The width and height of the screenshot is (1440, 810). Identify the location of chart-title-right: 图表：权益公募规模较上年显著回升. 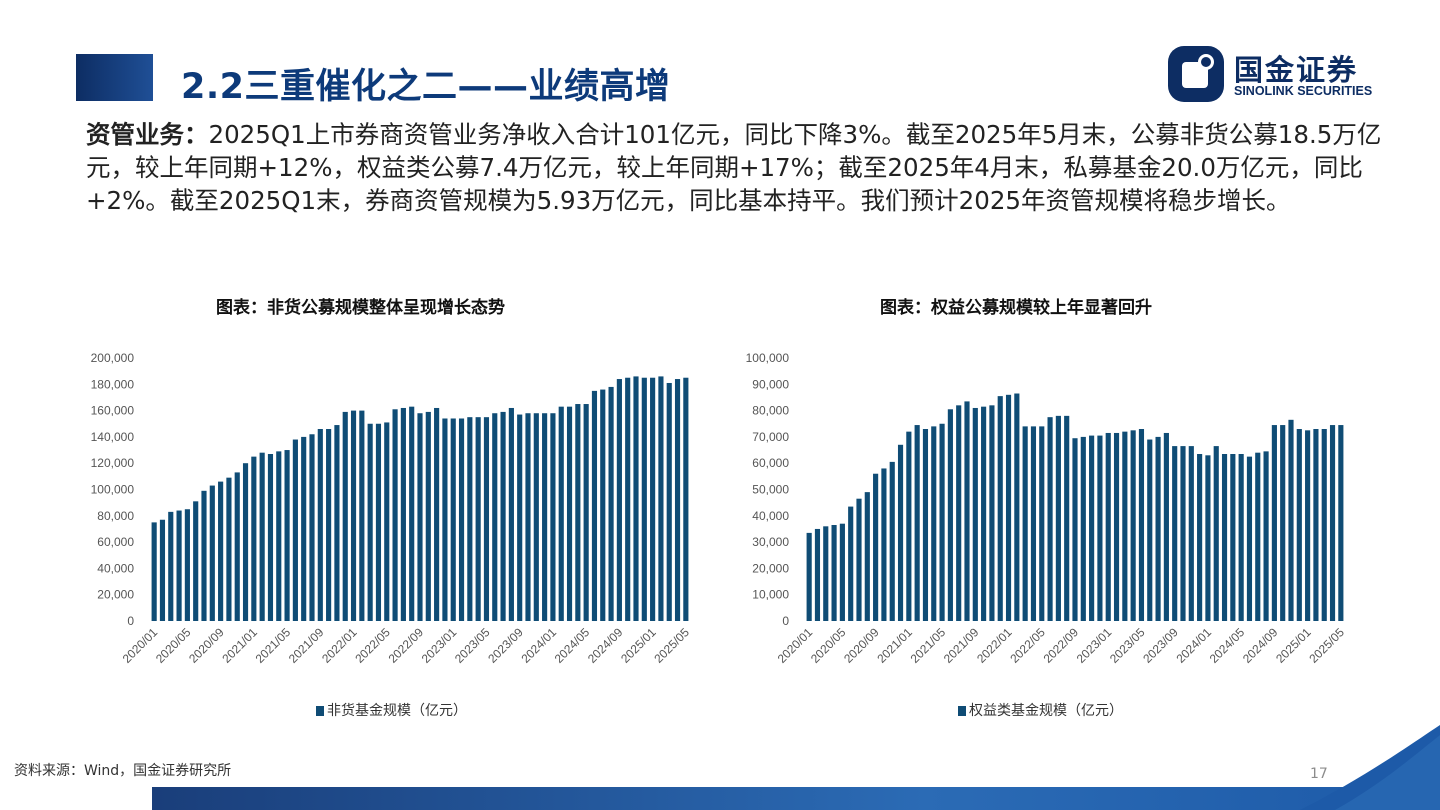
(1016, 308).